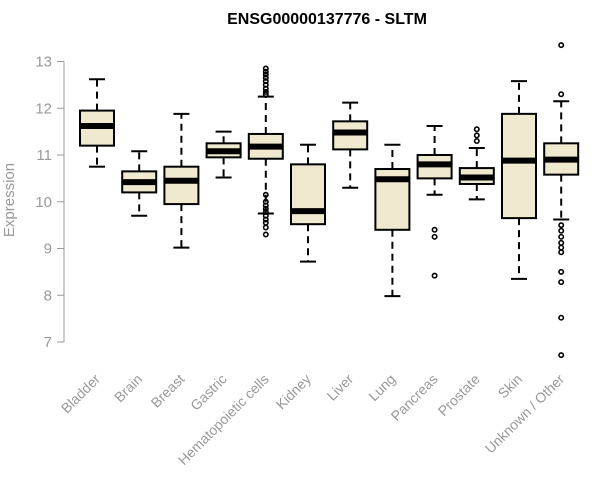 The width and height of the screenshot is (600, 500). Describe the element at coordinates (48, 342) in the screenshot. I see `y-tick-label: 7` at that location.